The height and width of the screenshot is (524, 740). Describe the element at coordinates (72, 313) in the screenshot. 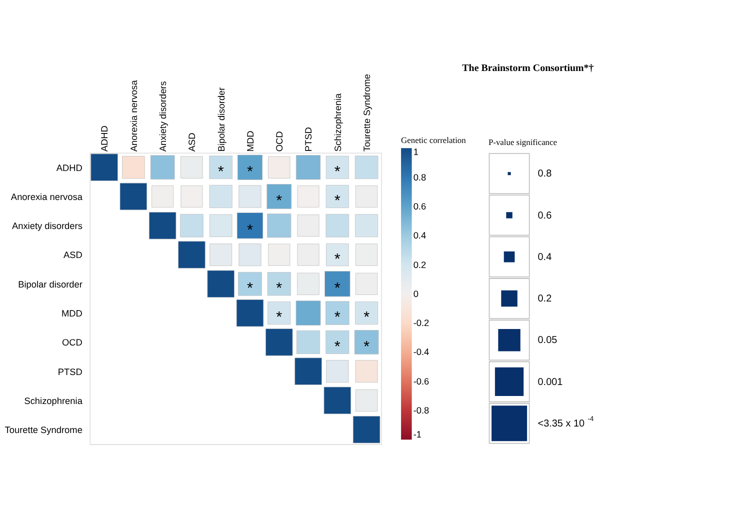

I see `y-tick-label: MDD` at that location.